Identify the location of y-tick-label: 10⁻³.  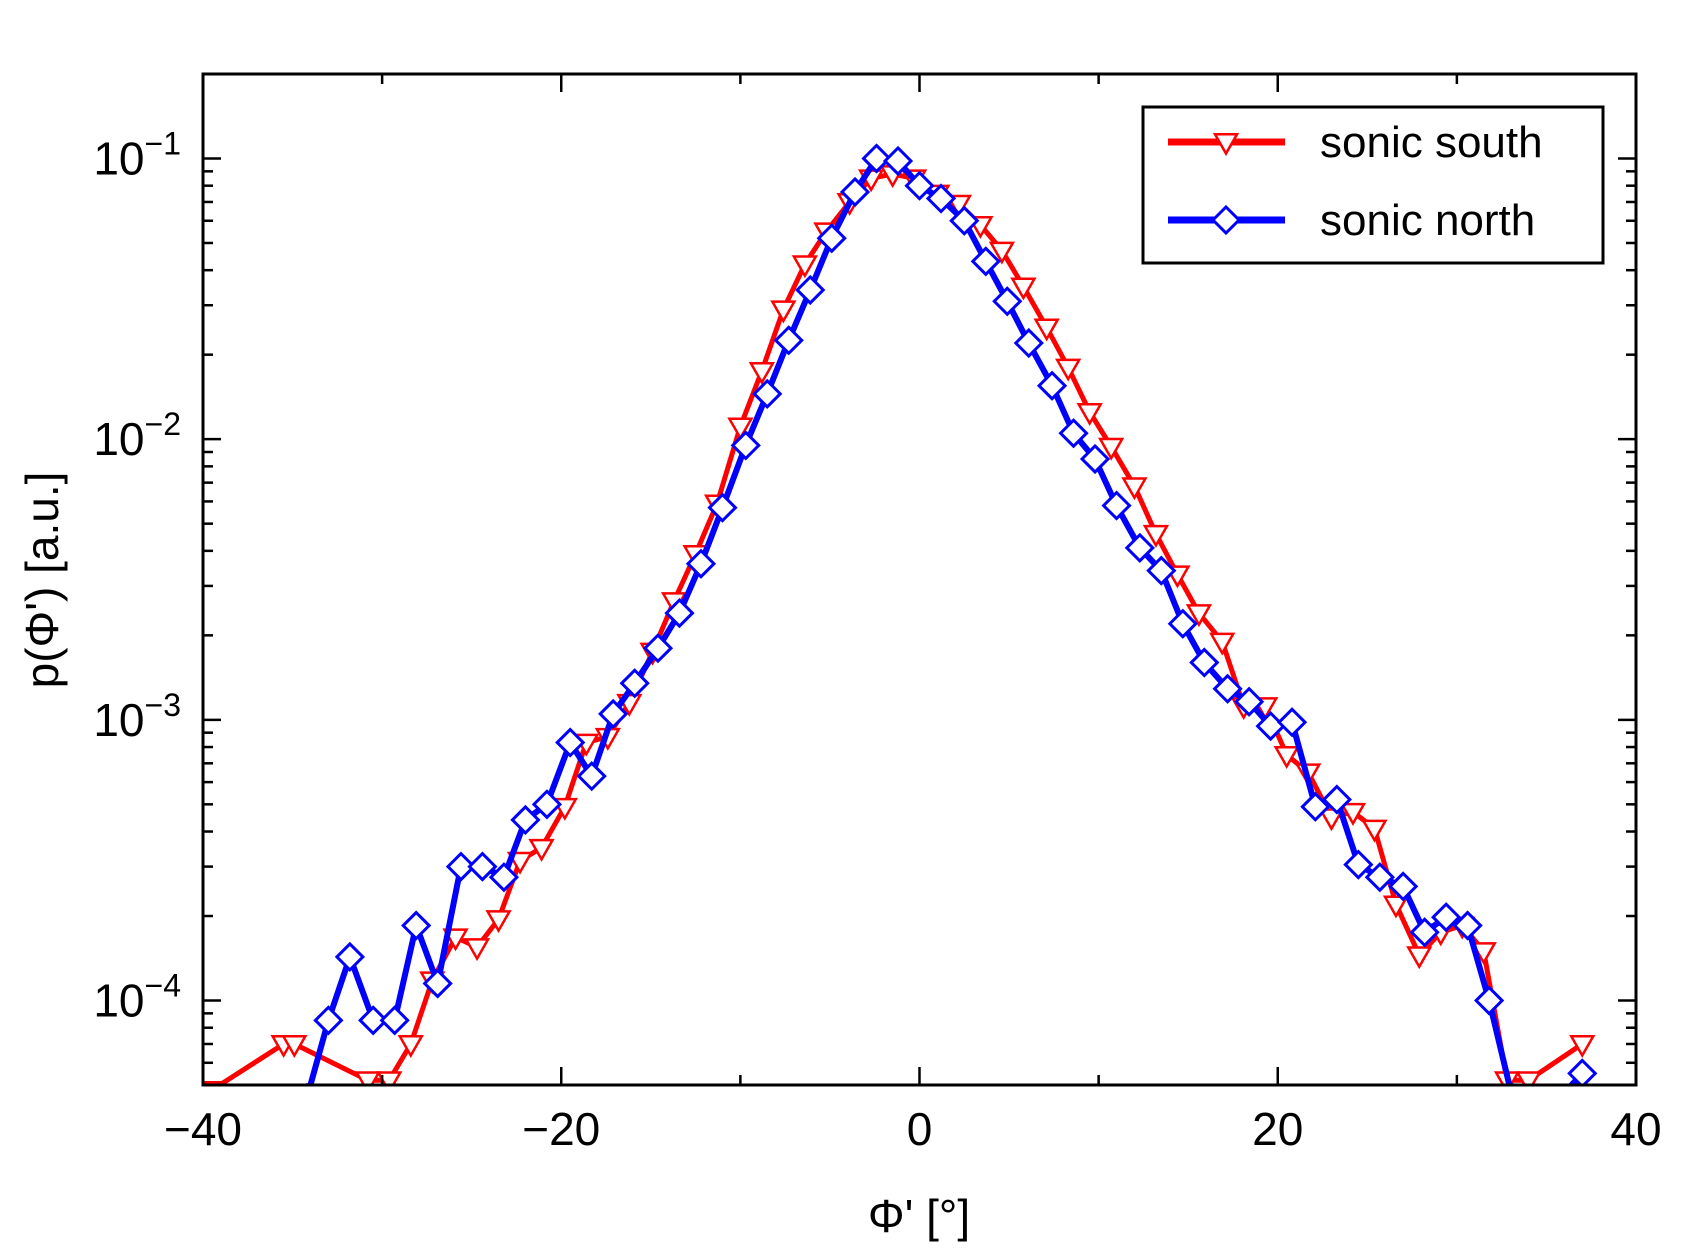
(137, 716).